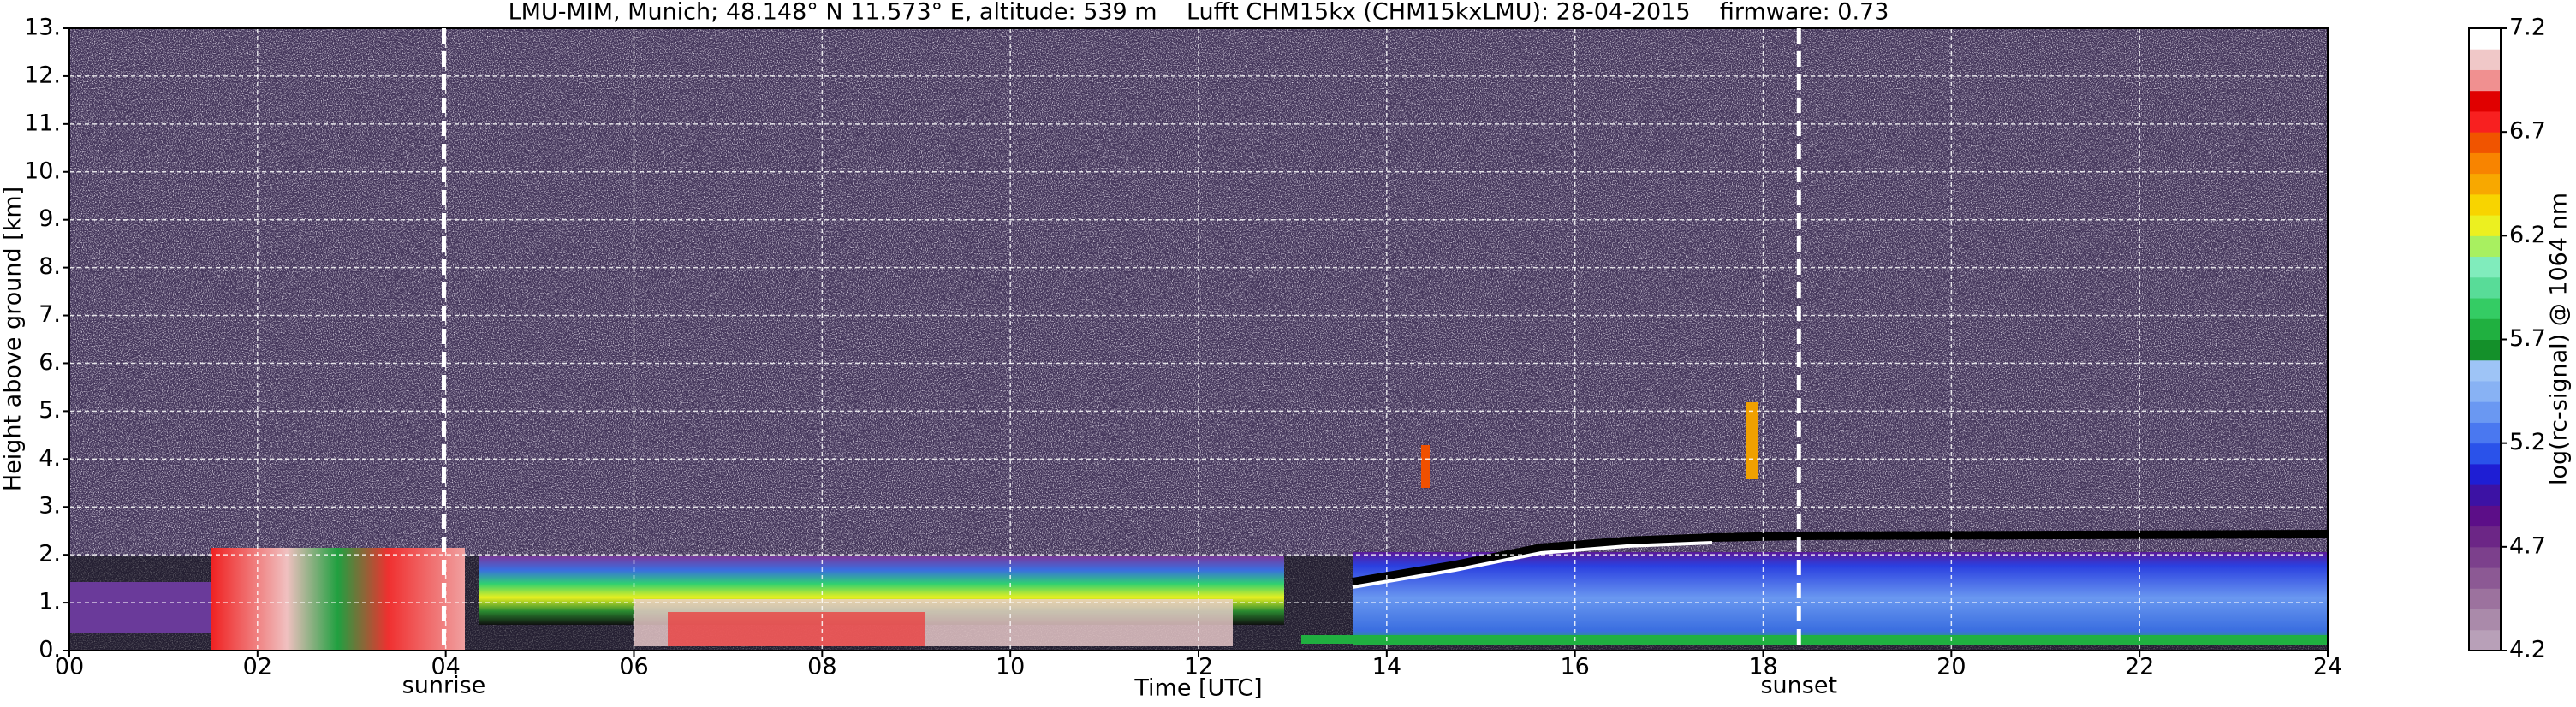 The width and height of the screenshot is (2576, 707). Describe the element at coordinates (50, 650) in the screenshot. I see `y-tick-label: 0.` at that location.